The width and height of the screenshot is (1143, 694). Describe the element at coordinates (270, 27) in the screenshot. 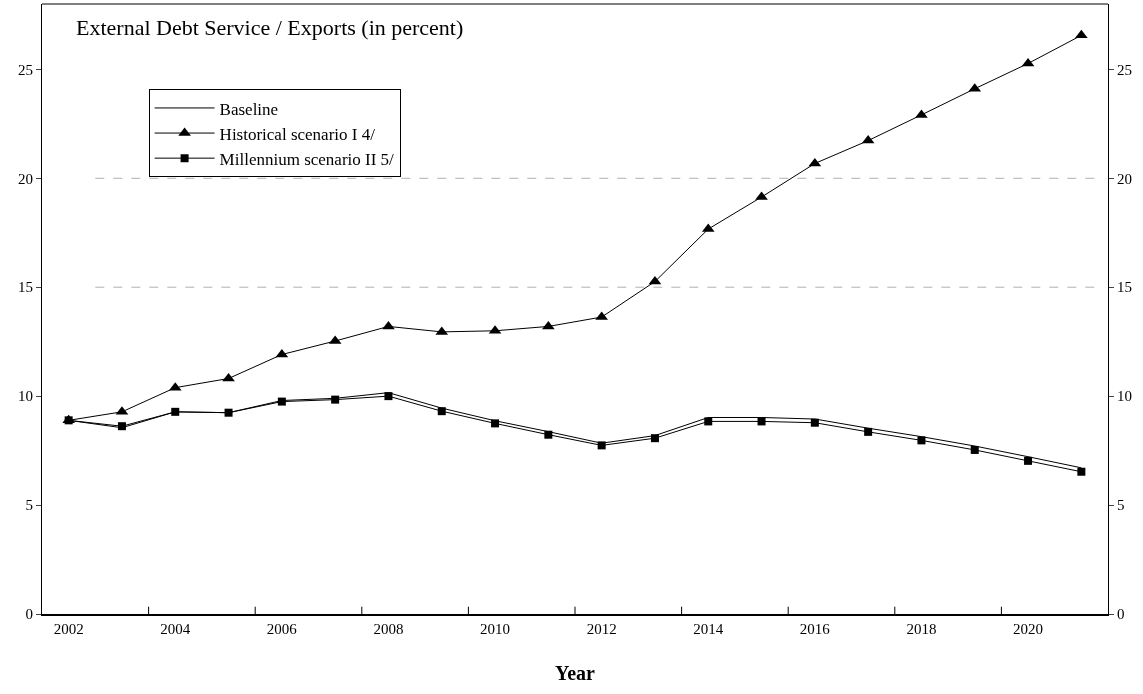

I see `text: External Debt Service / Exports (in percent)` at that location.